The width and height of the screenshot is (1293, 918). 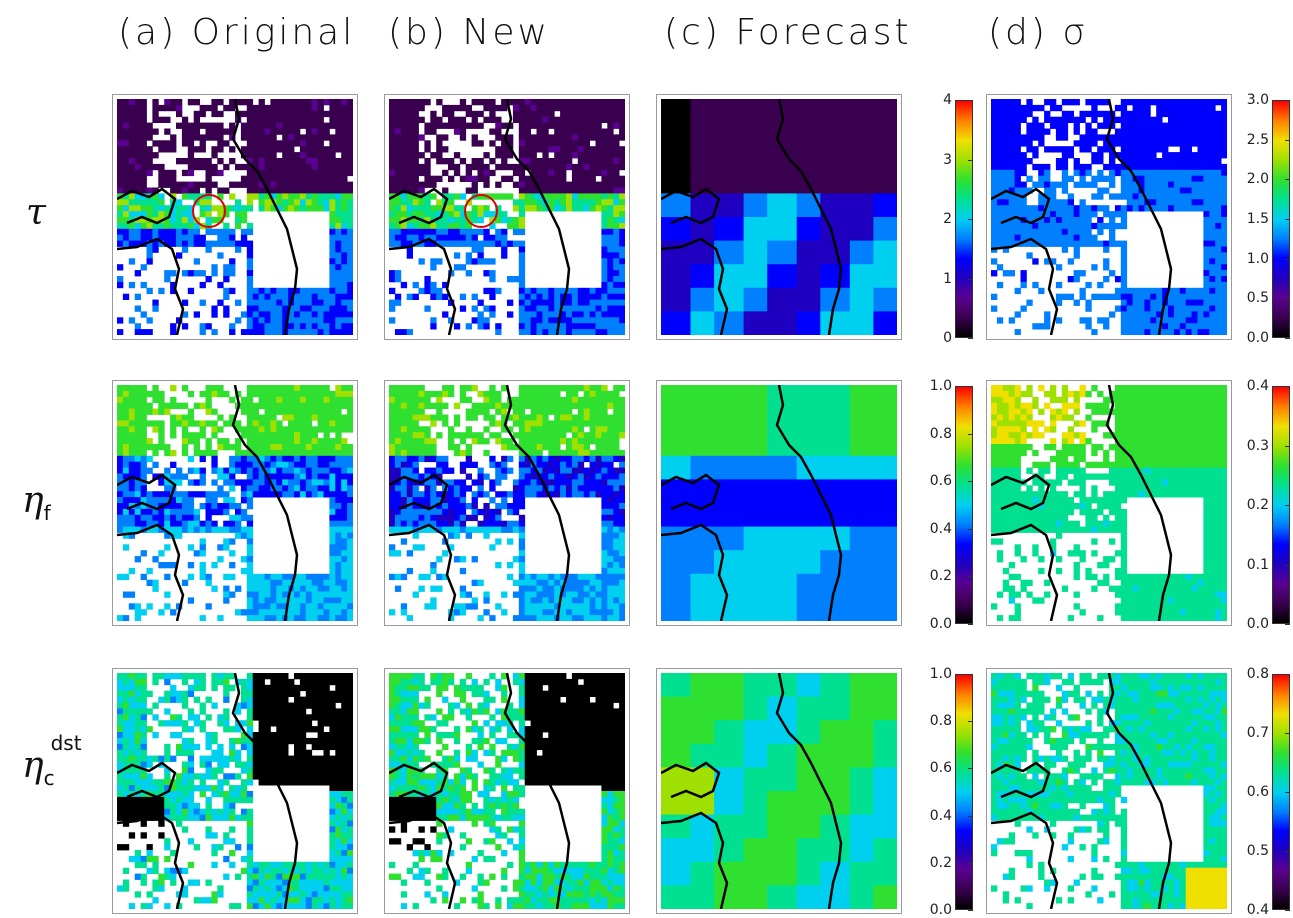 I want to click on colorbar-tick-label: 1, so click(x=947, y=279).